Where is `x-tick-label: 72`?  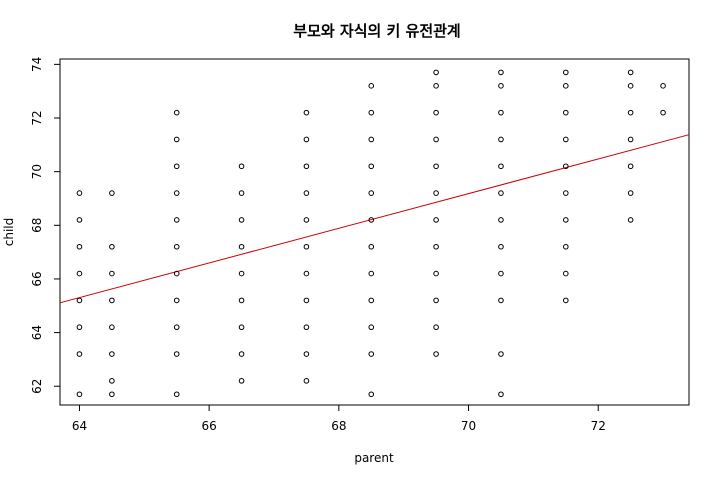
x-tick-label: 72 is located at coordinates (598, 426).